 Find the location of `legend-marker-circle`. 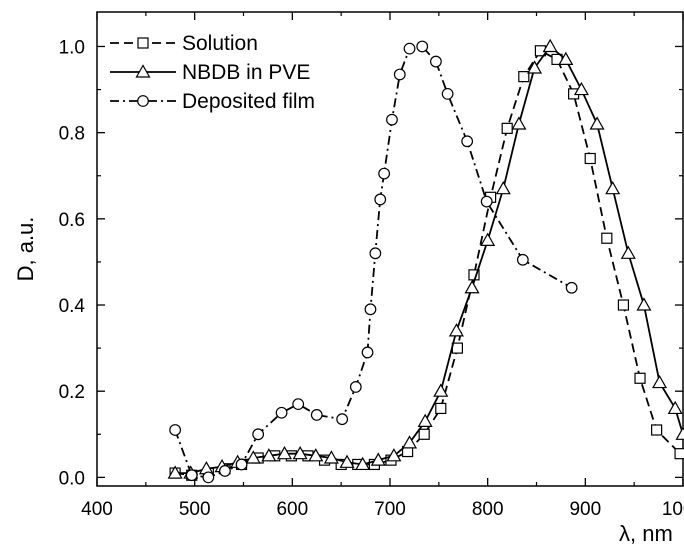

legend-marker-circle is located at coordinates (143, 101).